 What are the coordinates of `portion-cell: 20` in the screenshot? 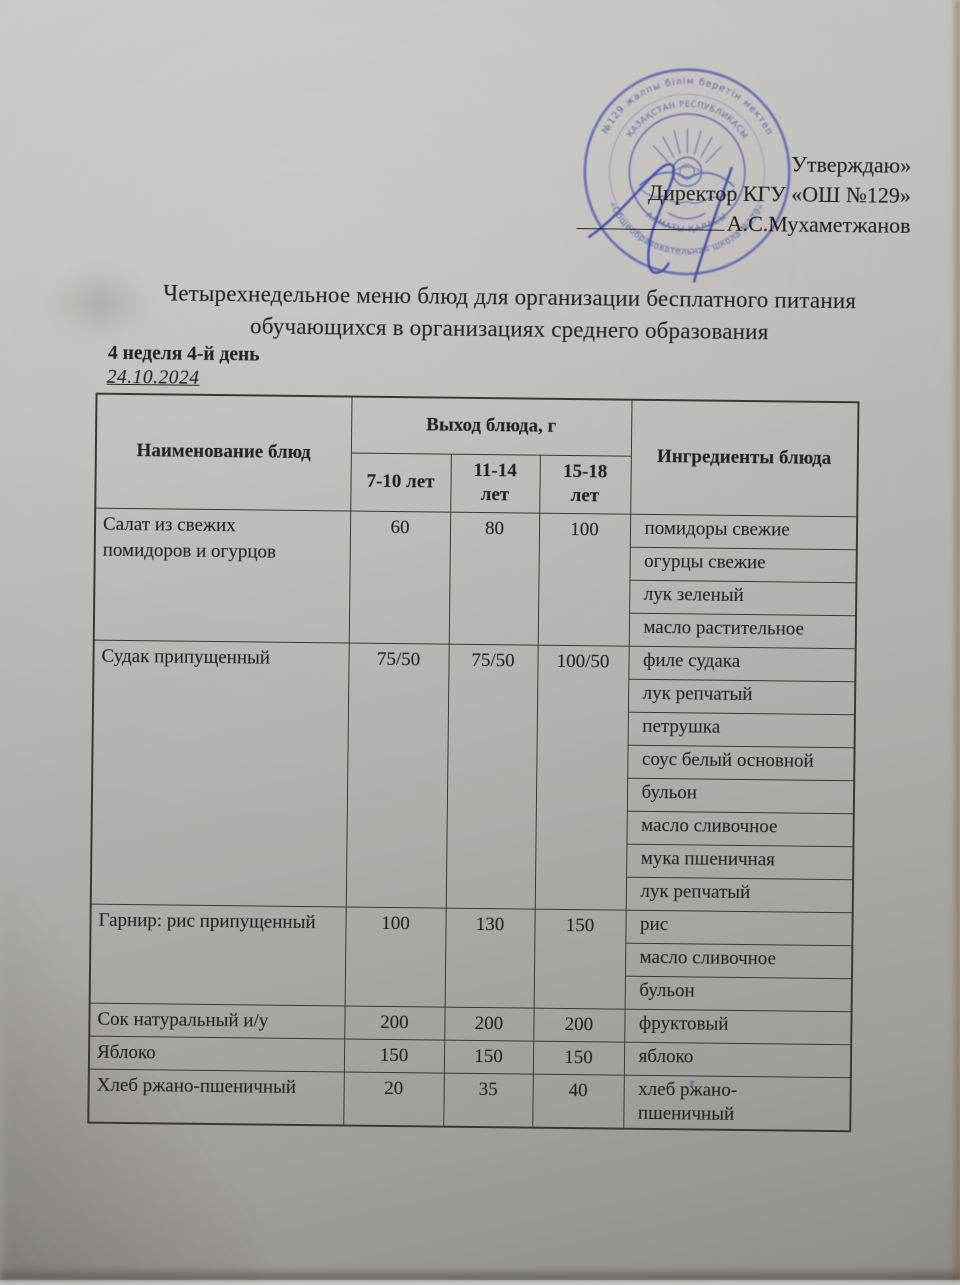 It's located at (393, 1098).